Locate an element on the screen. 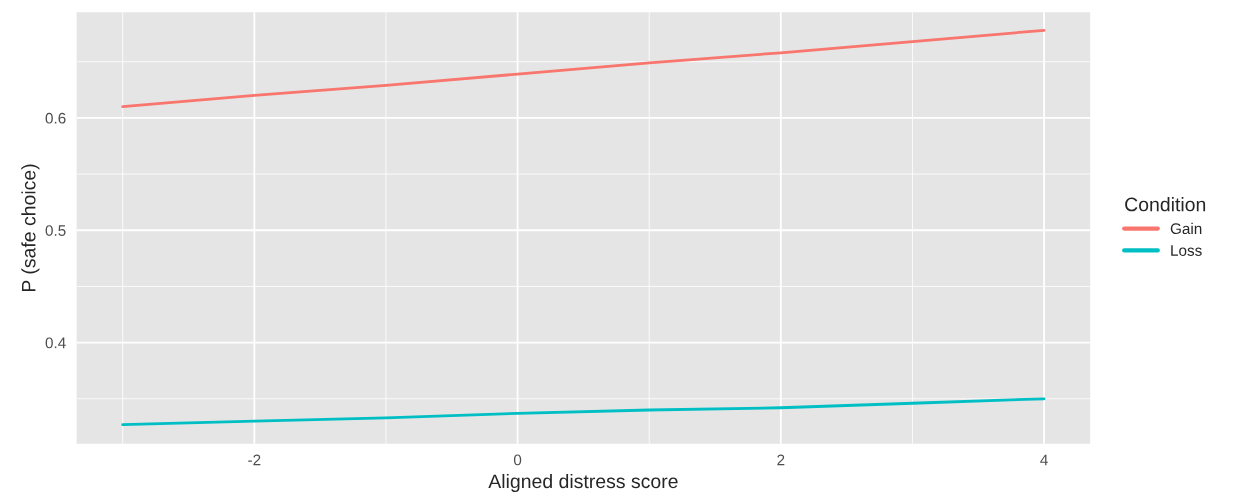 This screenshot has width=1236, height=493. x-tick-label: 4 is located at coordinates (1044, 460).